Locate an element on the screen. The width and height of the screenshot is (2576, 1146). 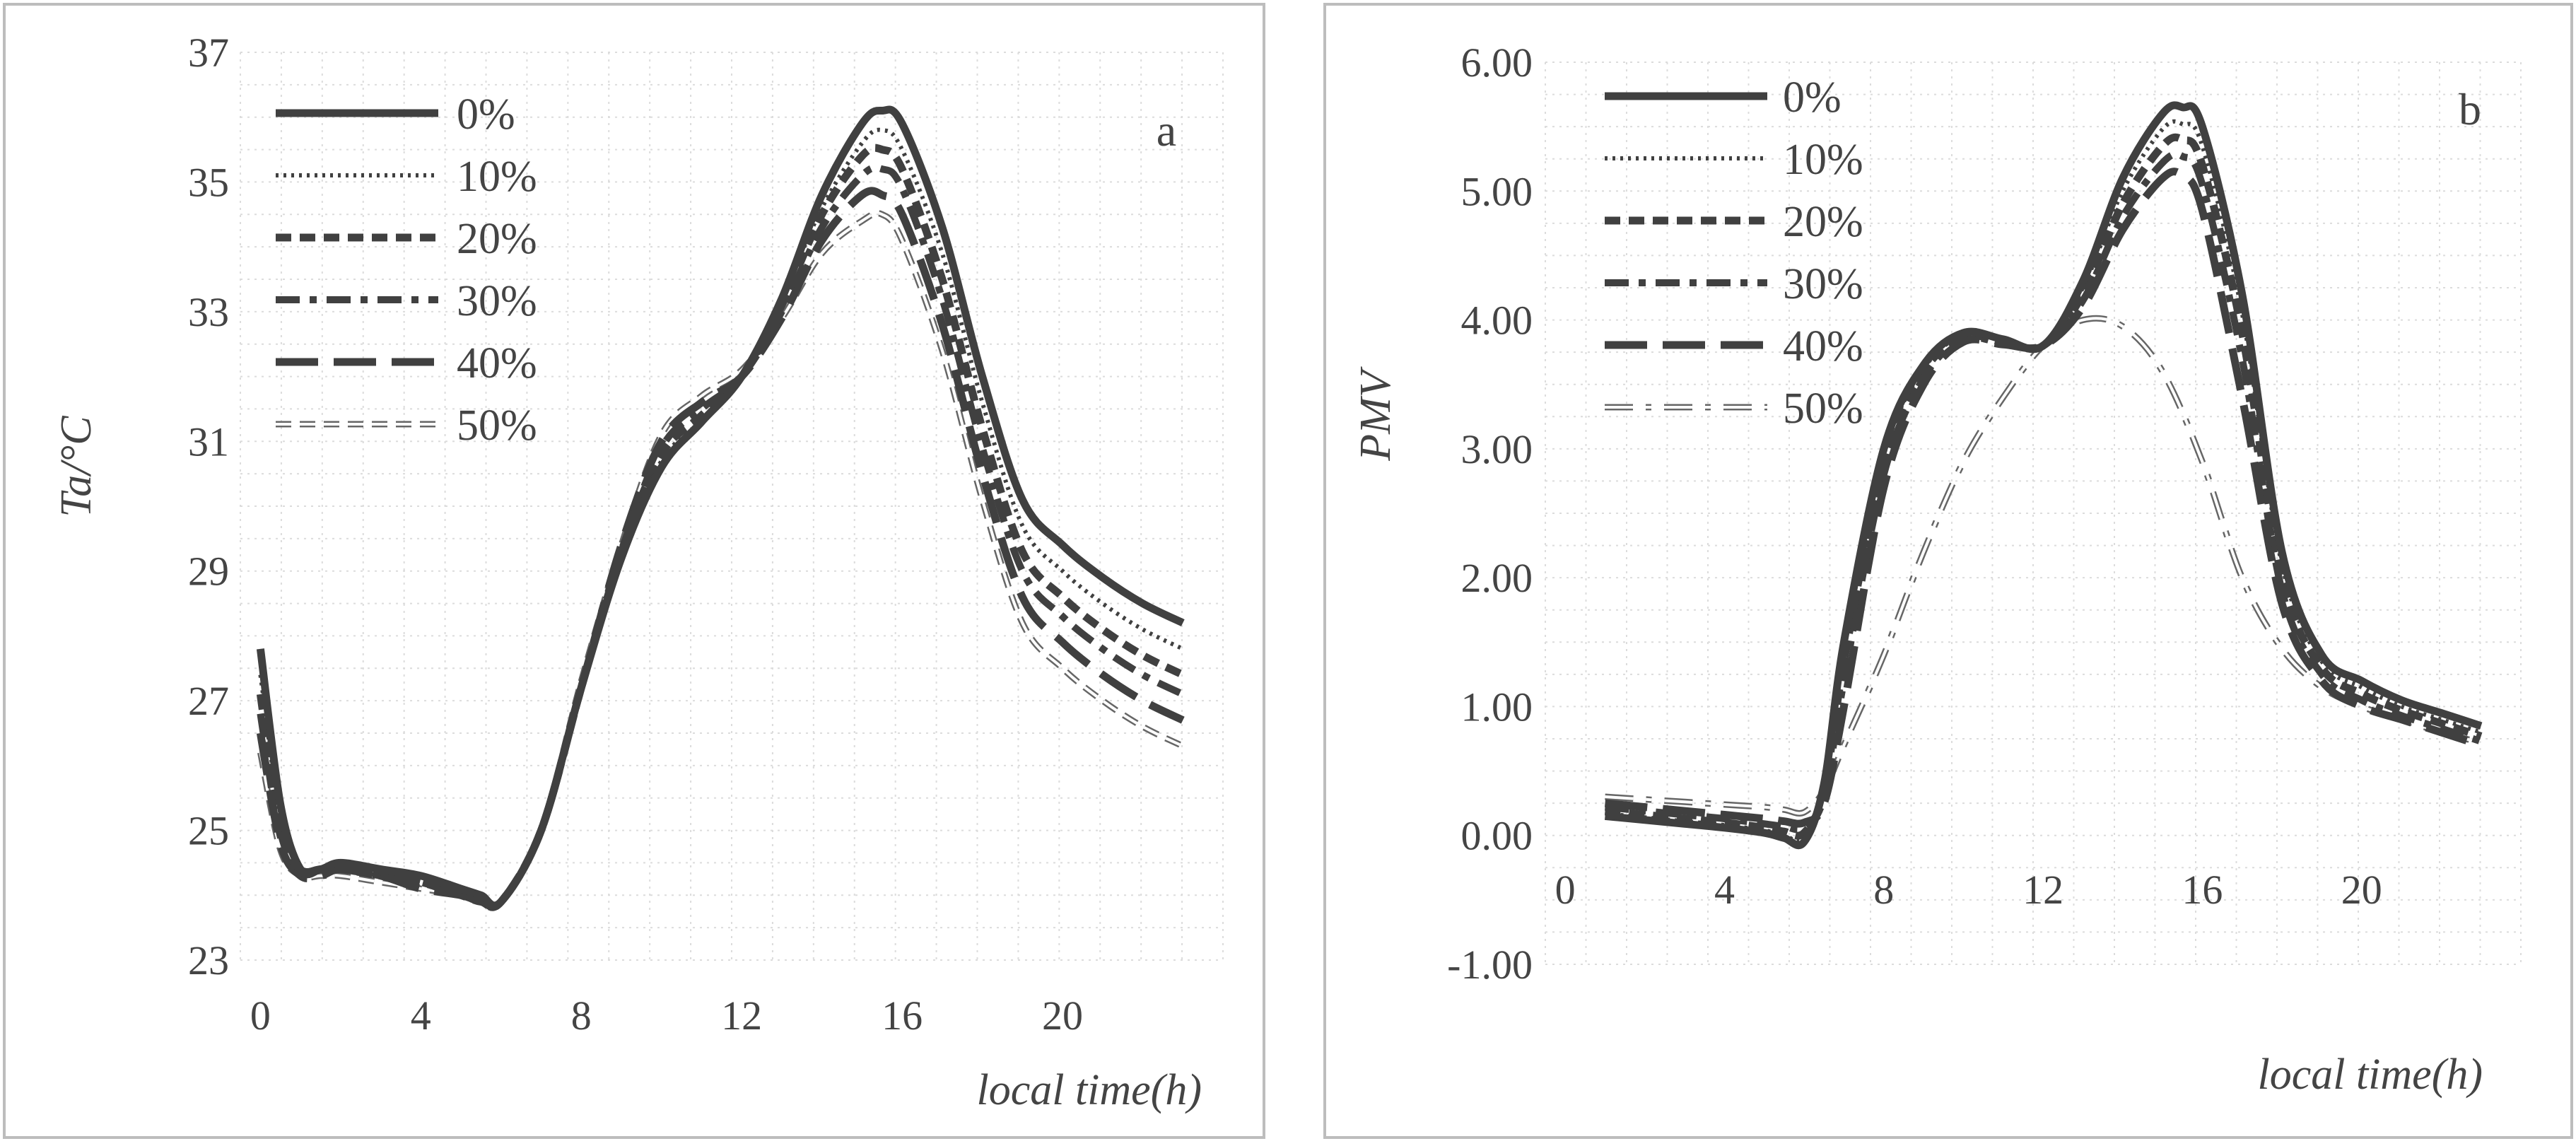
panel-a-legend: 0% 10% 20% 30% 40% 50% is located at coordinates (406, 270).